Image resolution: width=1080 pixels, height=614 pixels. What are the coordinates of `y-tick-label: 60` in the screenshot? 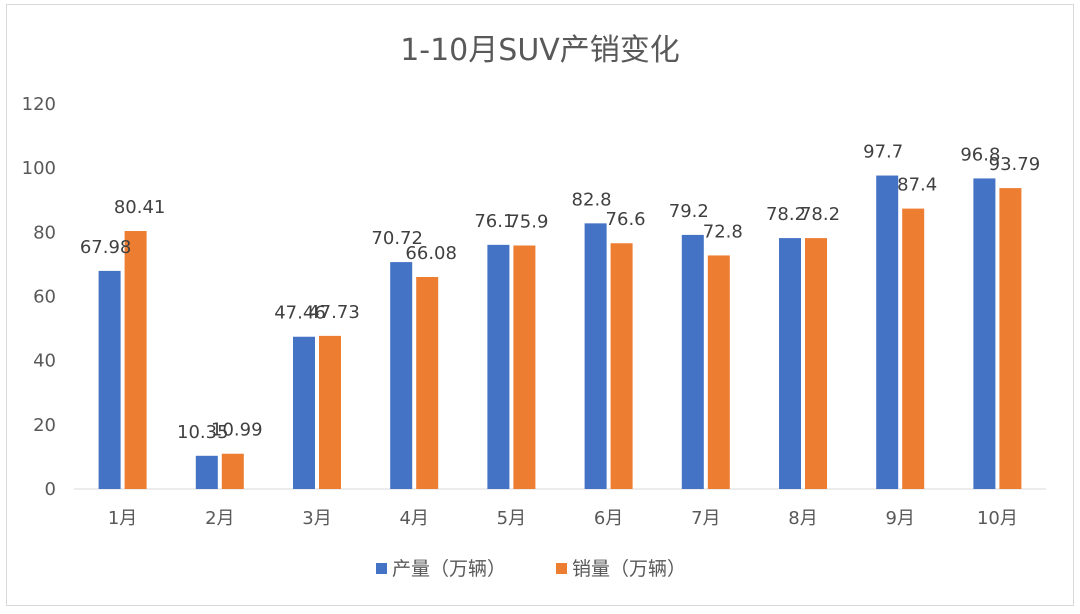 It's located at (44, 297).